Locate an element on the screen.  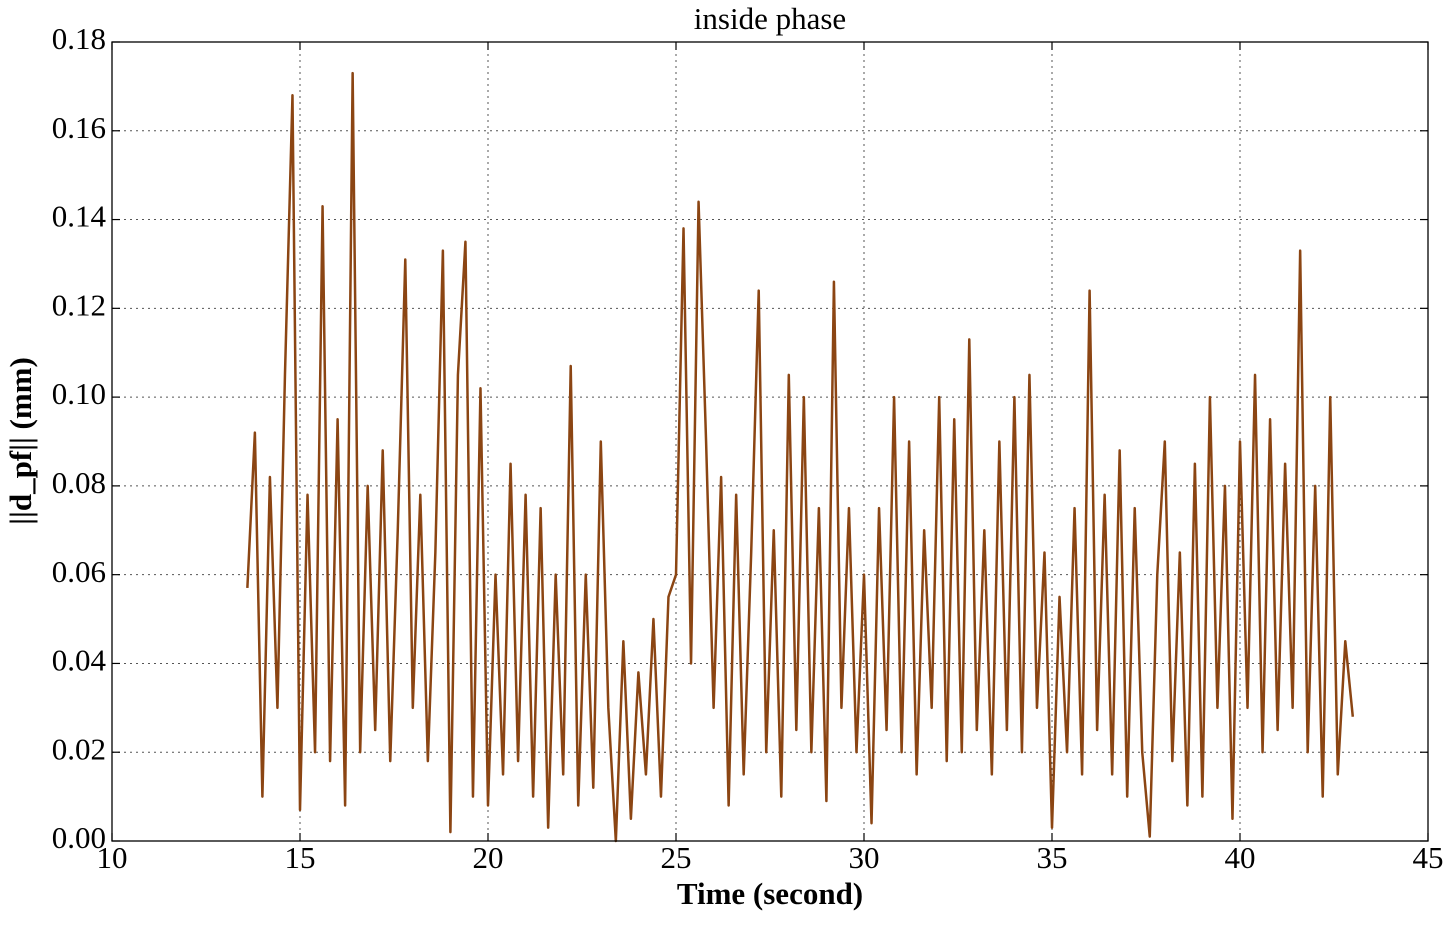
y-tick-label: 0.02 is located at coordinates (79, 748).